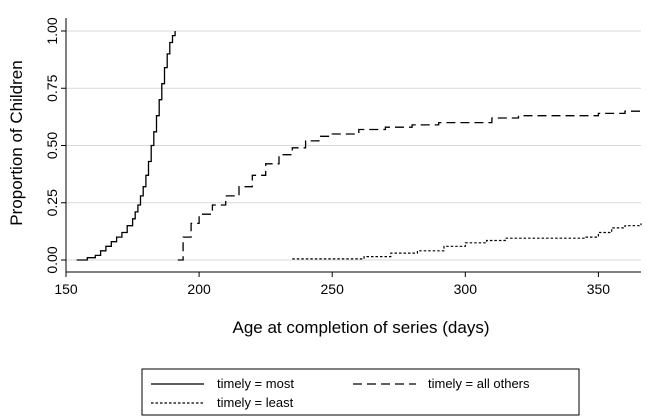 Image resolution: width=647 pixels, height=419 pixels. I want to click on y-tick-label-1: 0.25, so click(52, 202).